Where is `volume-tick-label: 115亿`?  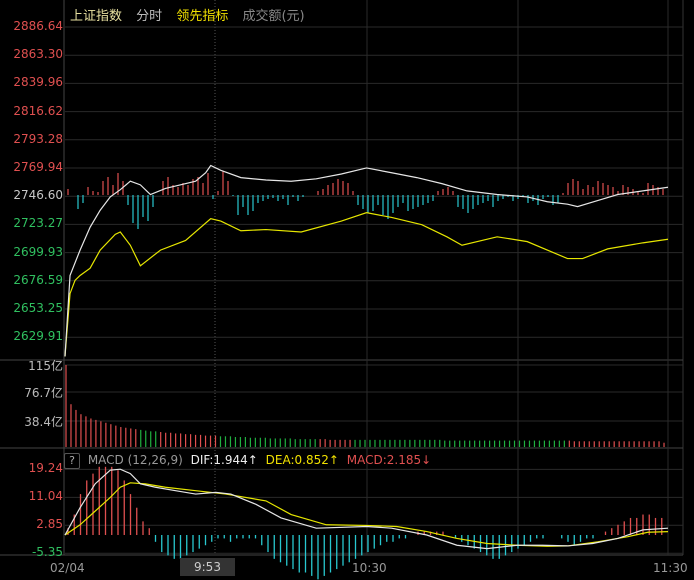
volume-tick-label: 115亿 is located at coordinates (45, 366).